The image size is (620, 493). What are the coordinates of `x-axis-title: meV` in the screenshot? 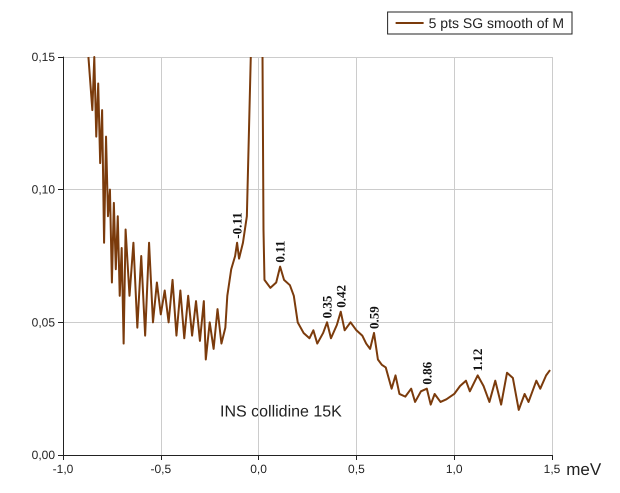 It's located at (584, 469).